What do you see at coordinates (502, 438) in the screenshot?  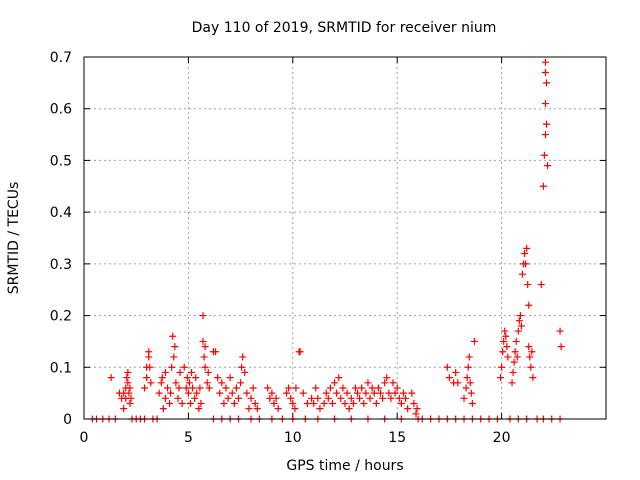 I see `x-tick-label: 20` at bounding box center [502, 438].